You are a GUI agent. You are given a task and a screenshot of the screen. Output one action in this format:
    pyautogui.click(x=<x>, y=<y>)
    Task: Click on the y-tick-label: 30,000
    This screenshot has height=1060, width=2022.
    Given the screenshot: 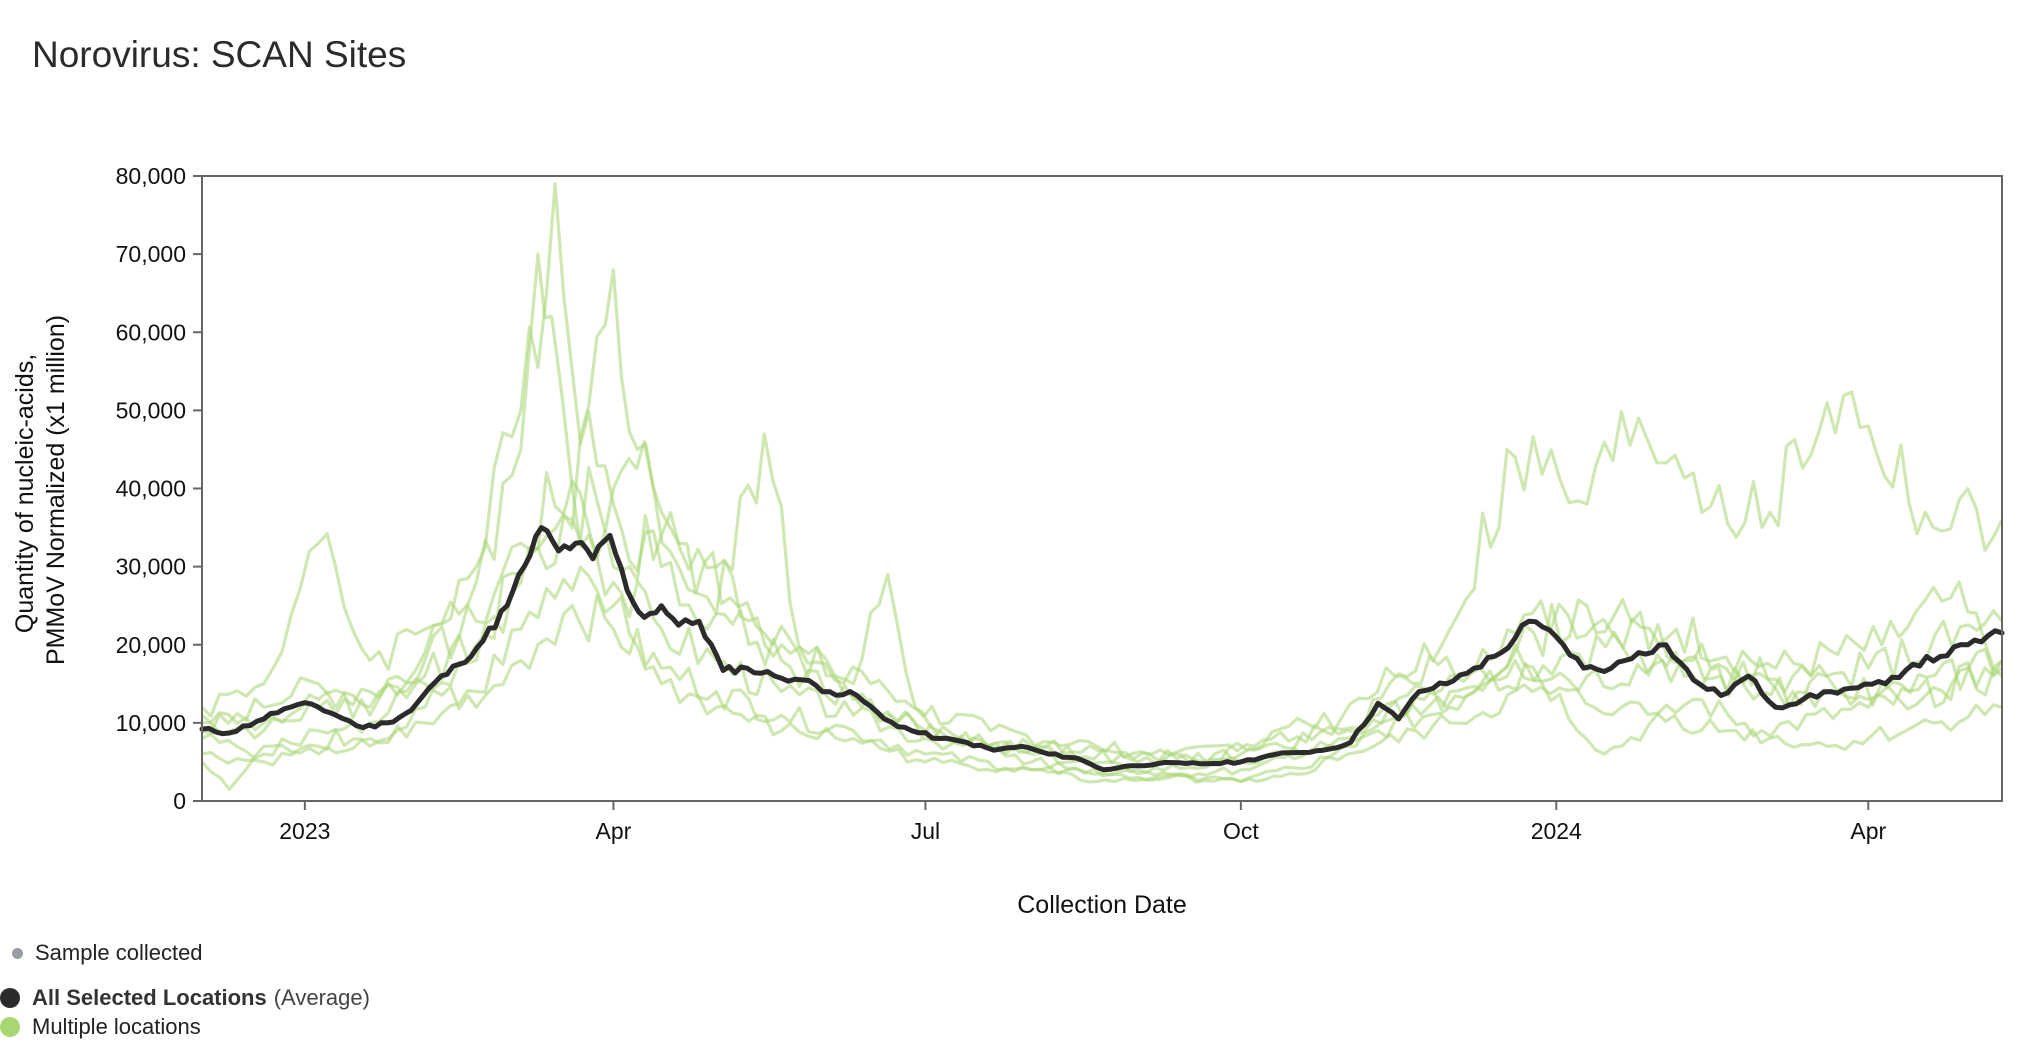 What is the action you would take?
    pyautogui.click(x=151, y=567)
    